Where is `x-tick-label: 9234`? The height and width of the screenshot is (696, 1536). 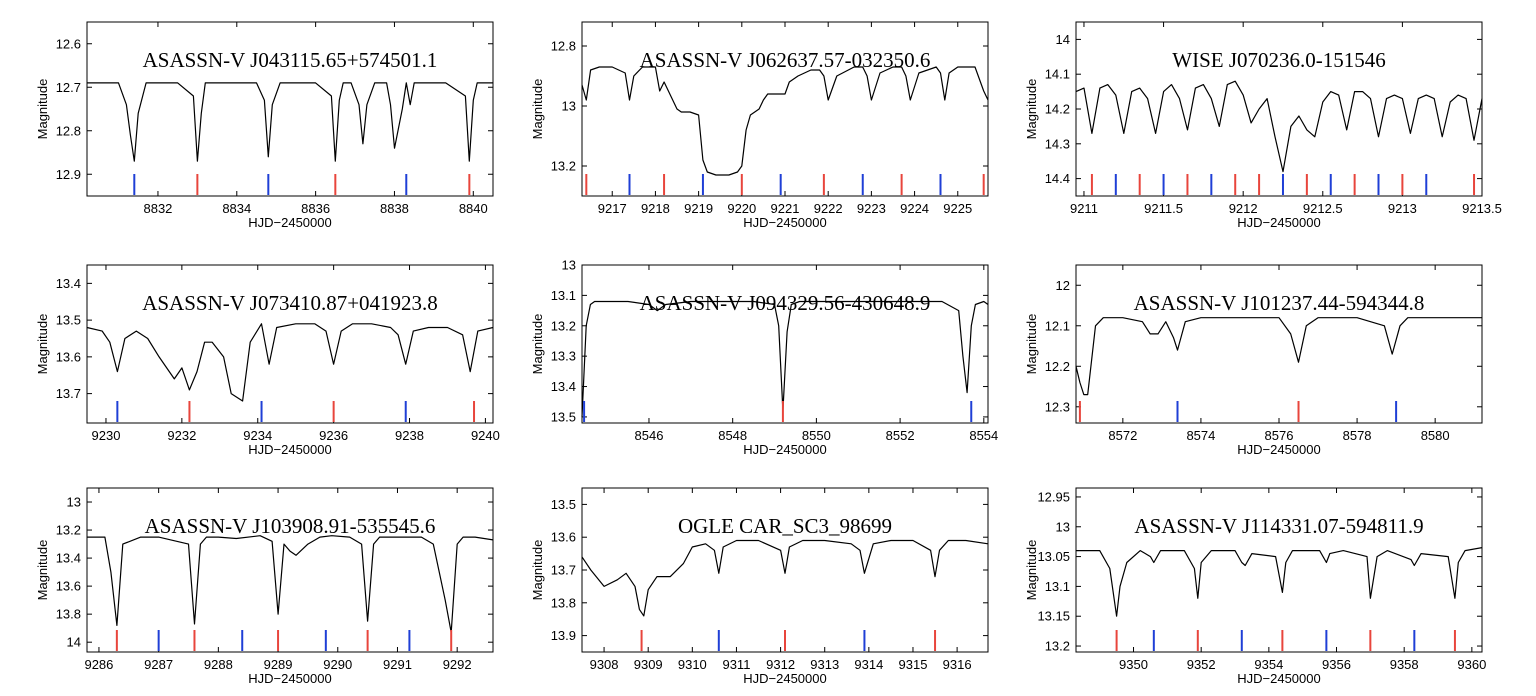 x-tick-label: 9234 is located at coordinates (257, 435).